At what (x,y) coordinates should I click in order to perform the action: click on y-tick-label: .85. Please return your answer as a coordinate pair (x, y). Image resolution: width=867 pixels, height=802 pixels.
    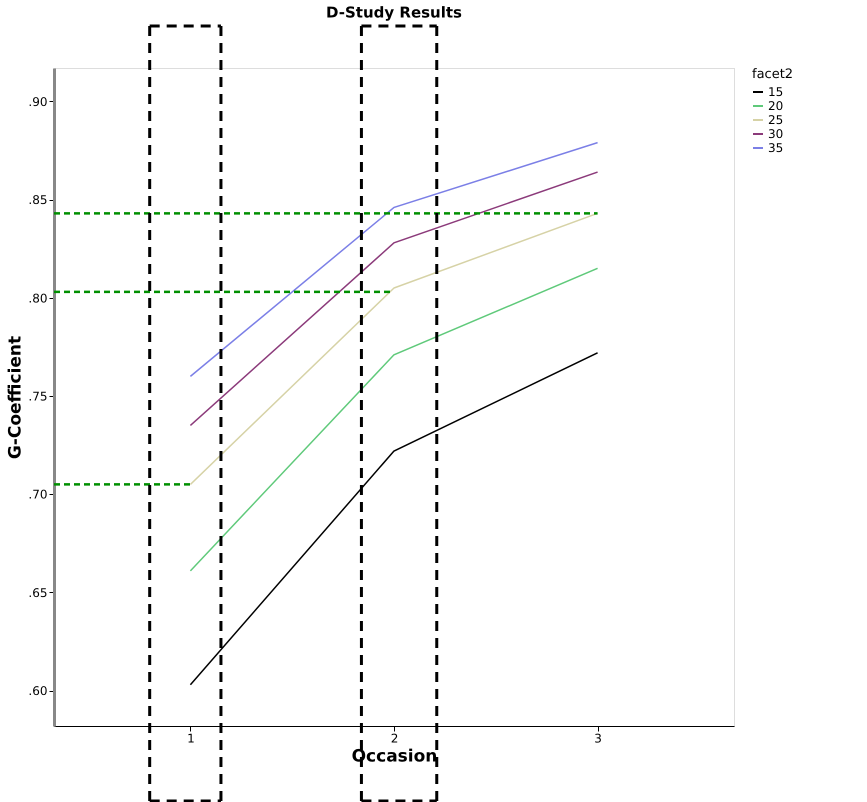
    Looking at the image, I should click on (38, 200).